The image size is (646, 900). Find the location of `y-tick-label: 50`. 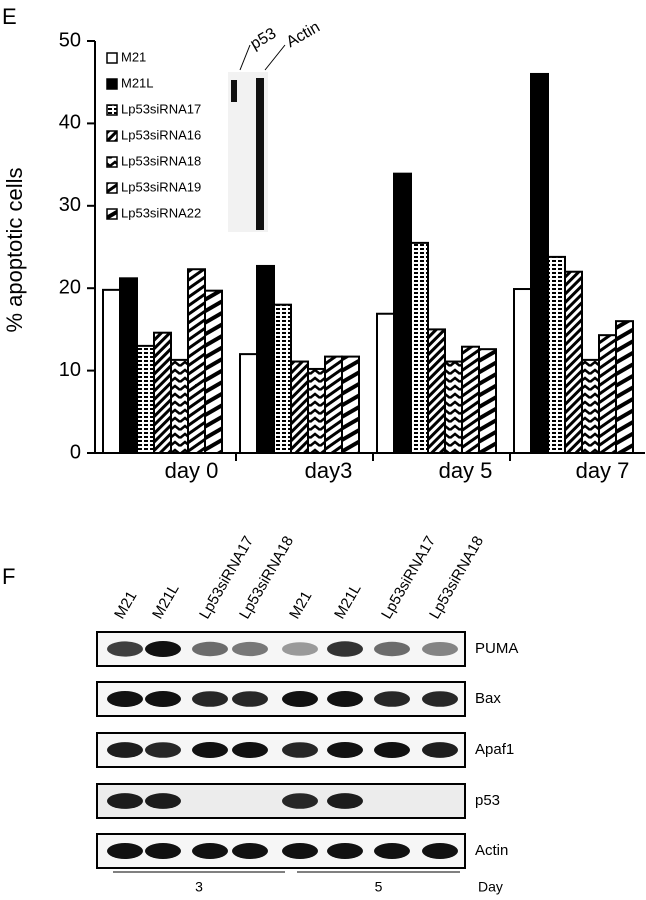

y-tick-label: 50 is located at coordinates (70, 40).